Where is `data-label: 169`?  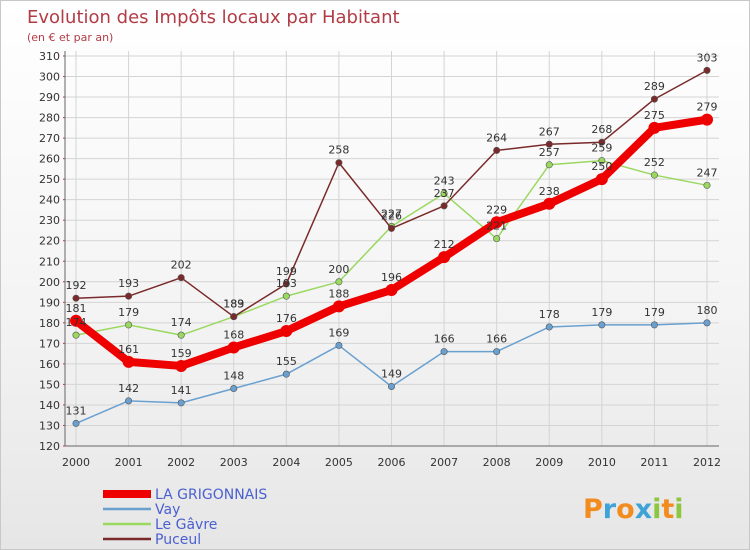 data-label: 169 is located at coordinates (338, 332).